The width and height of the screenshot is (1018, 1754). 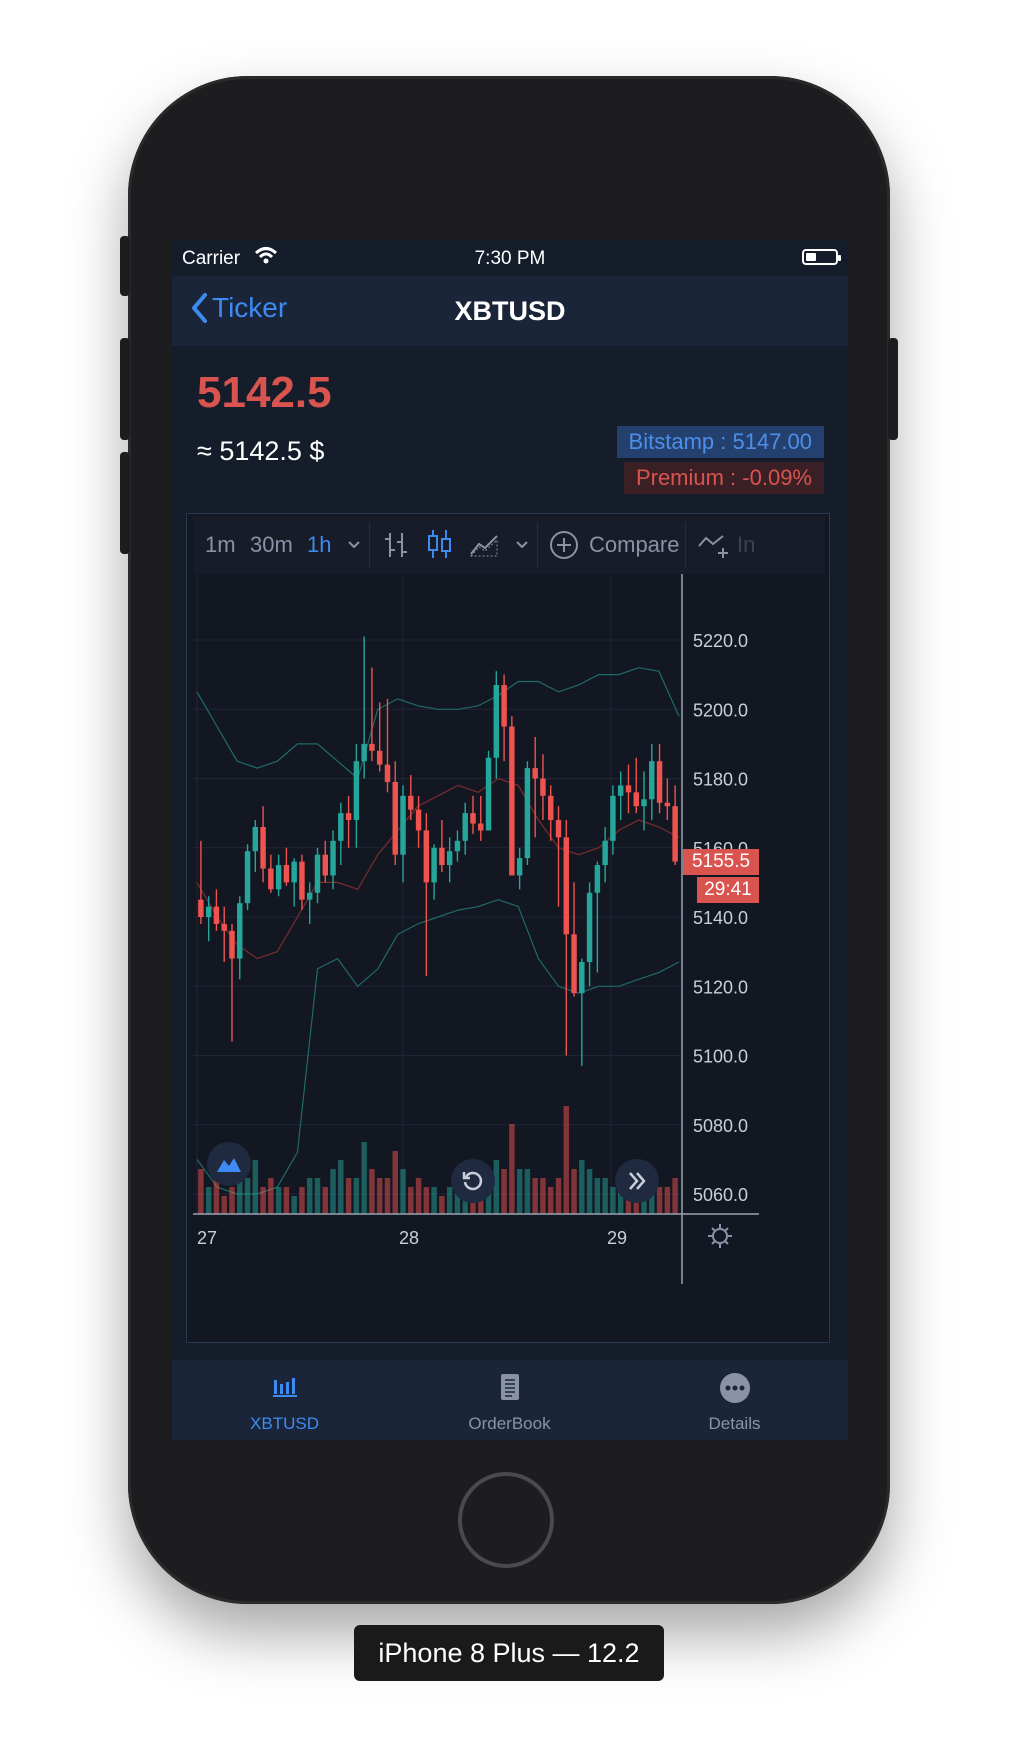 I want to click on tab-xbtusd: XBTUSD, so click(x=284, y=1400).